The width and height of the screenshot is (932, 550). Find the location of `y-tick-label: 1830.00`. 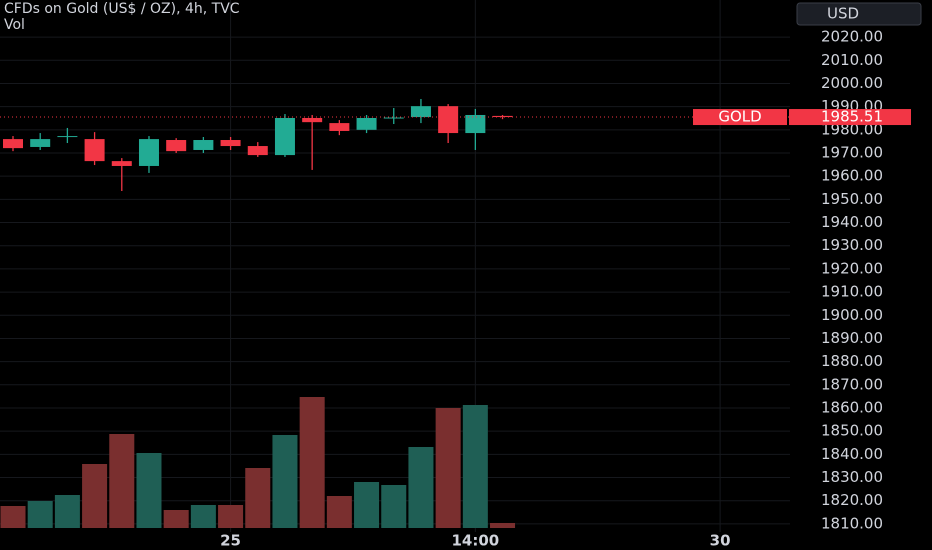

y-tick-label: 1830.00 is located at coordinates (852, 477).